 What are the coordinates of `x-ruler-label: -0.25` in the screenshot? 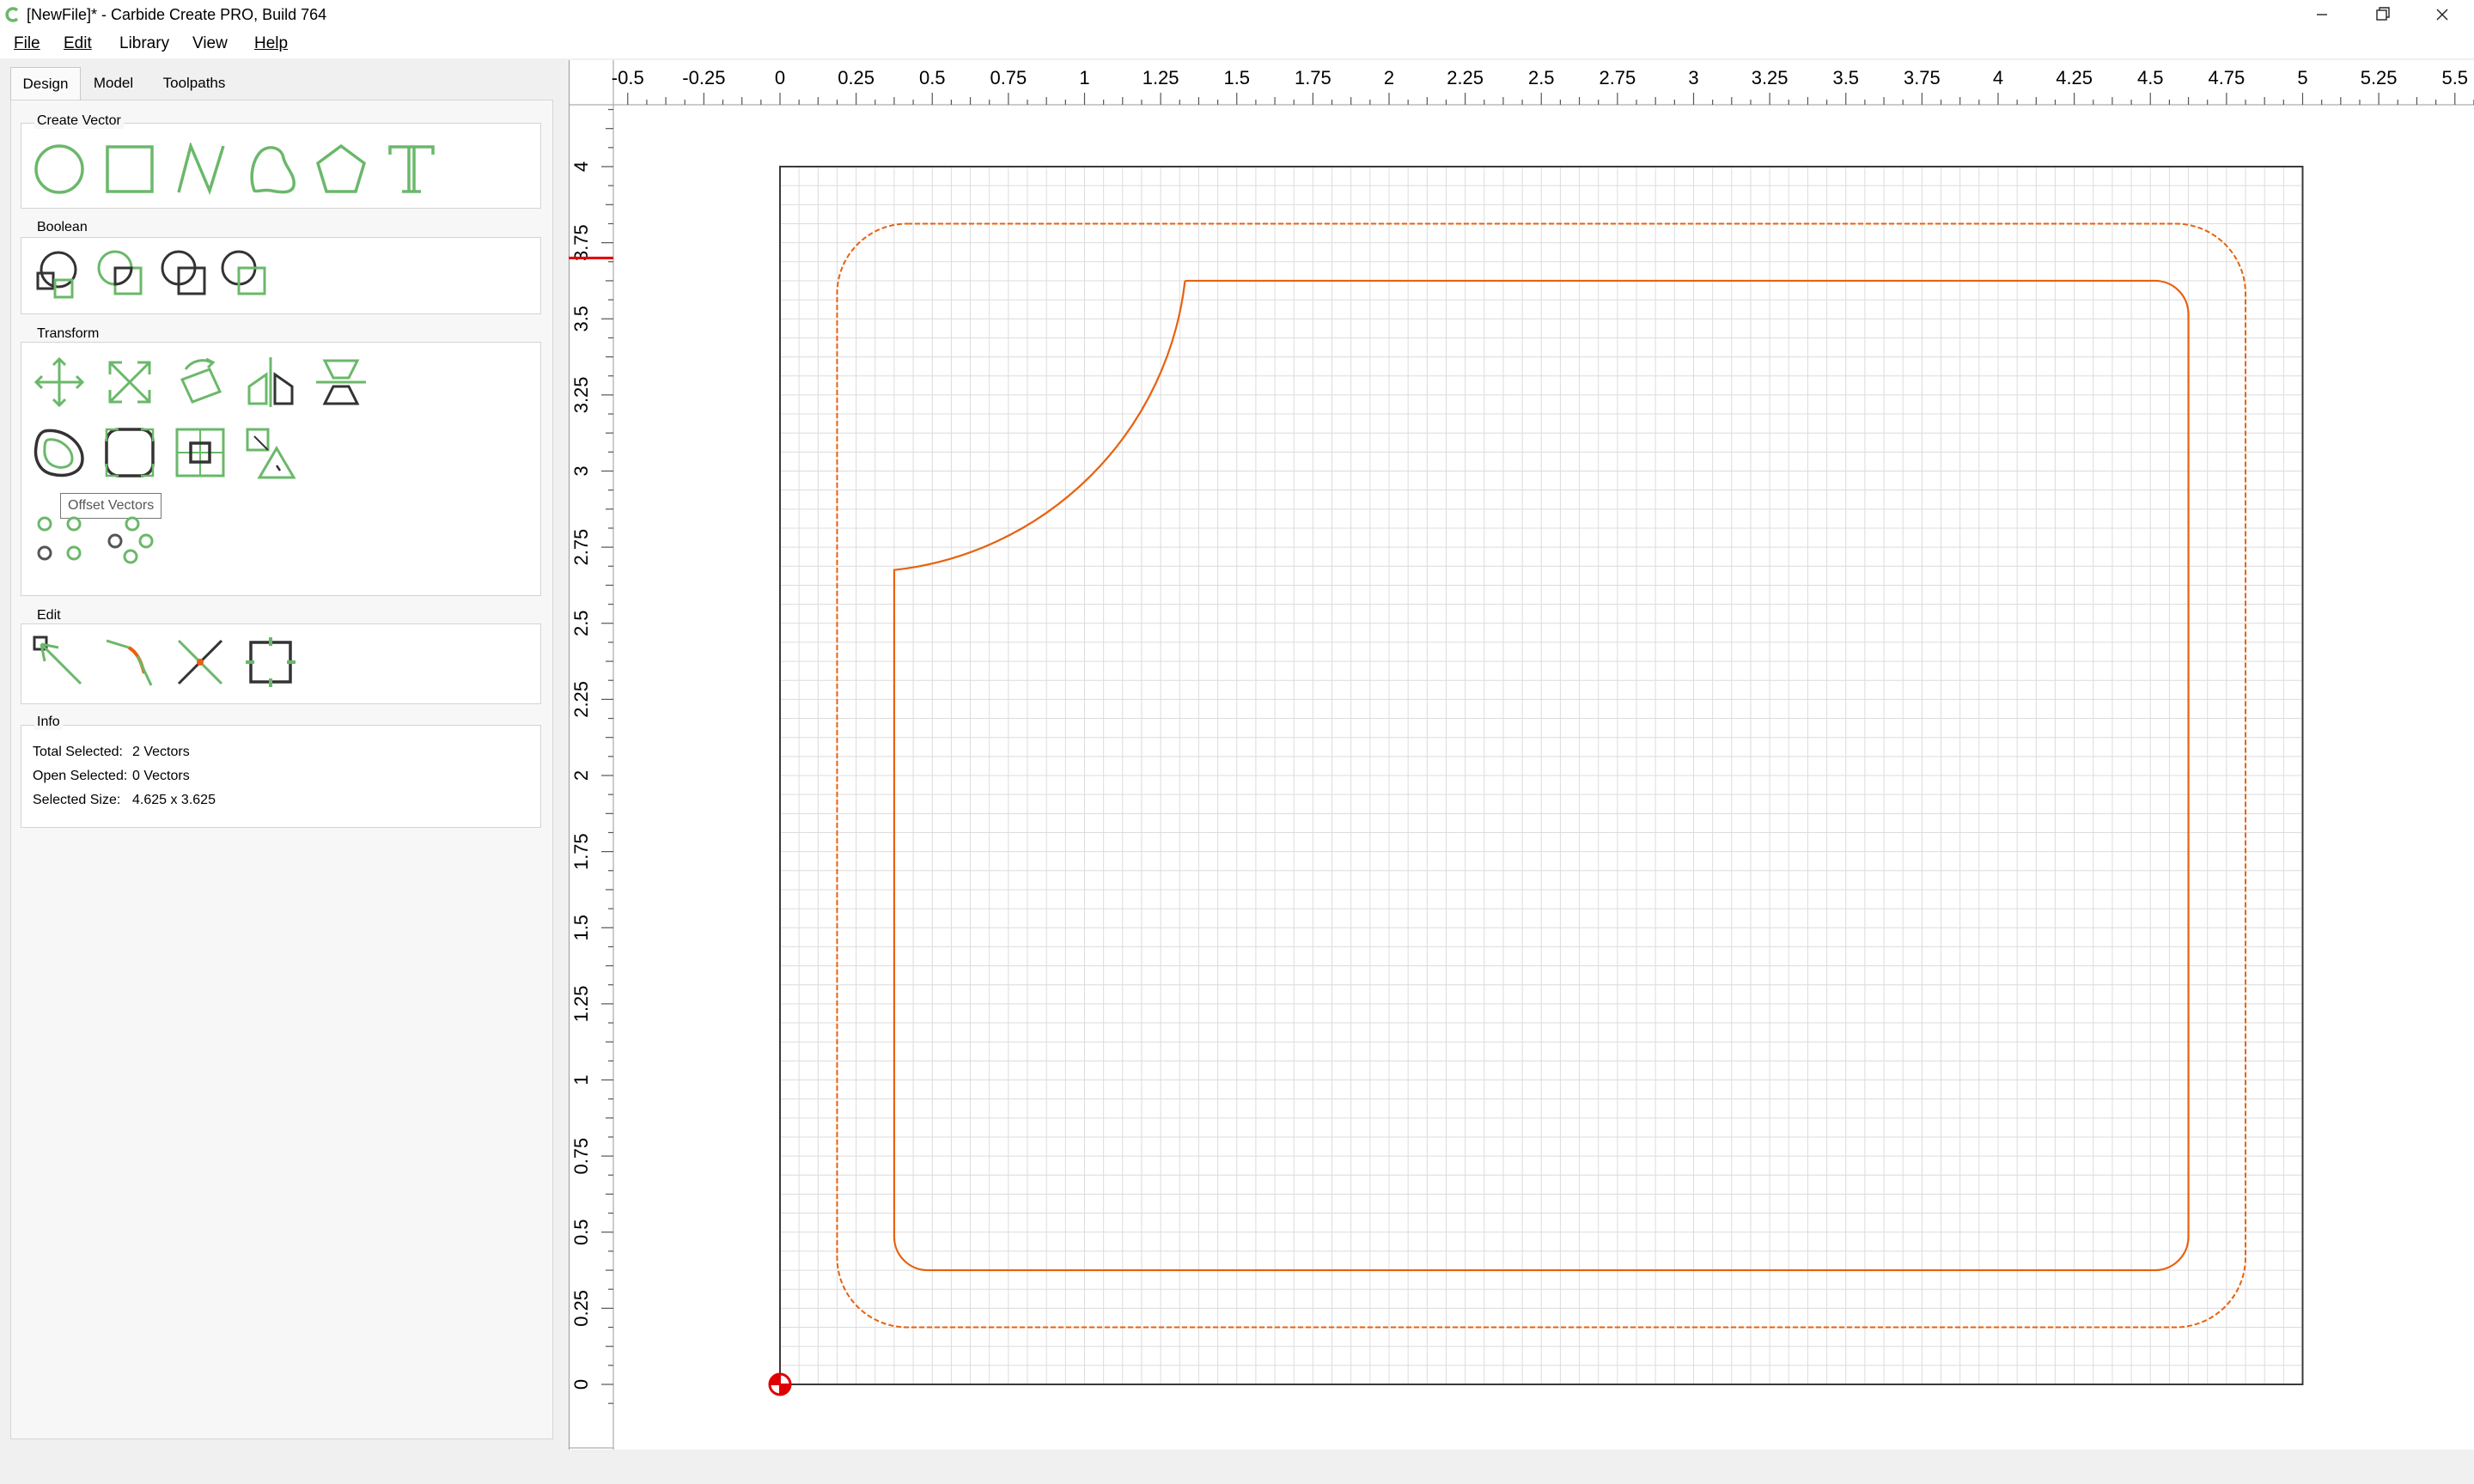 It's located at (703, 77).